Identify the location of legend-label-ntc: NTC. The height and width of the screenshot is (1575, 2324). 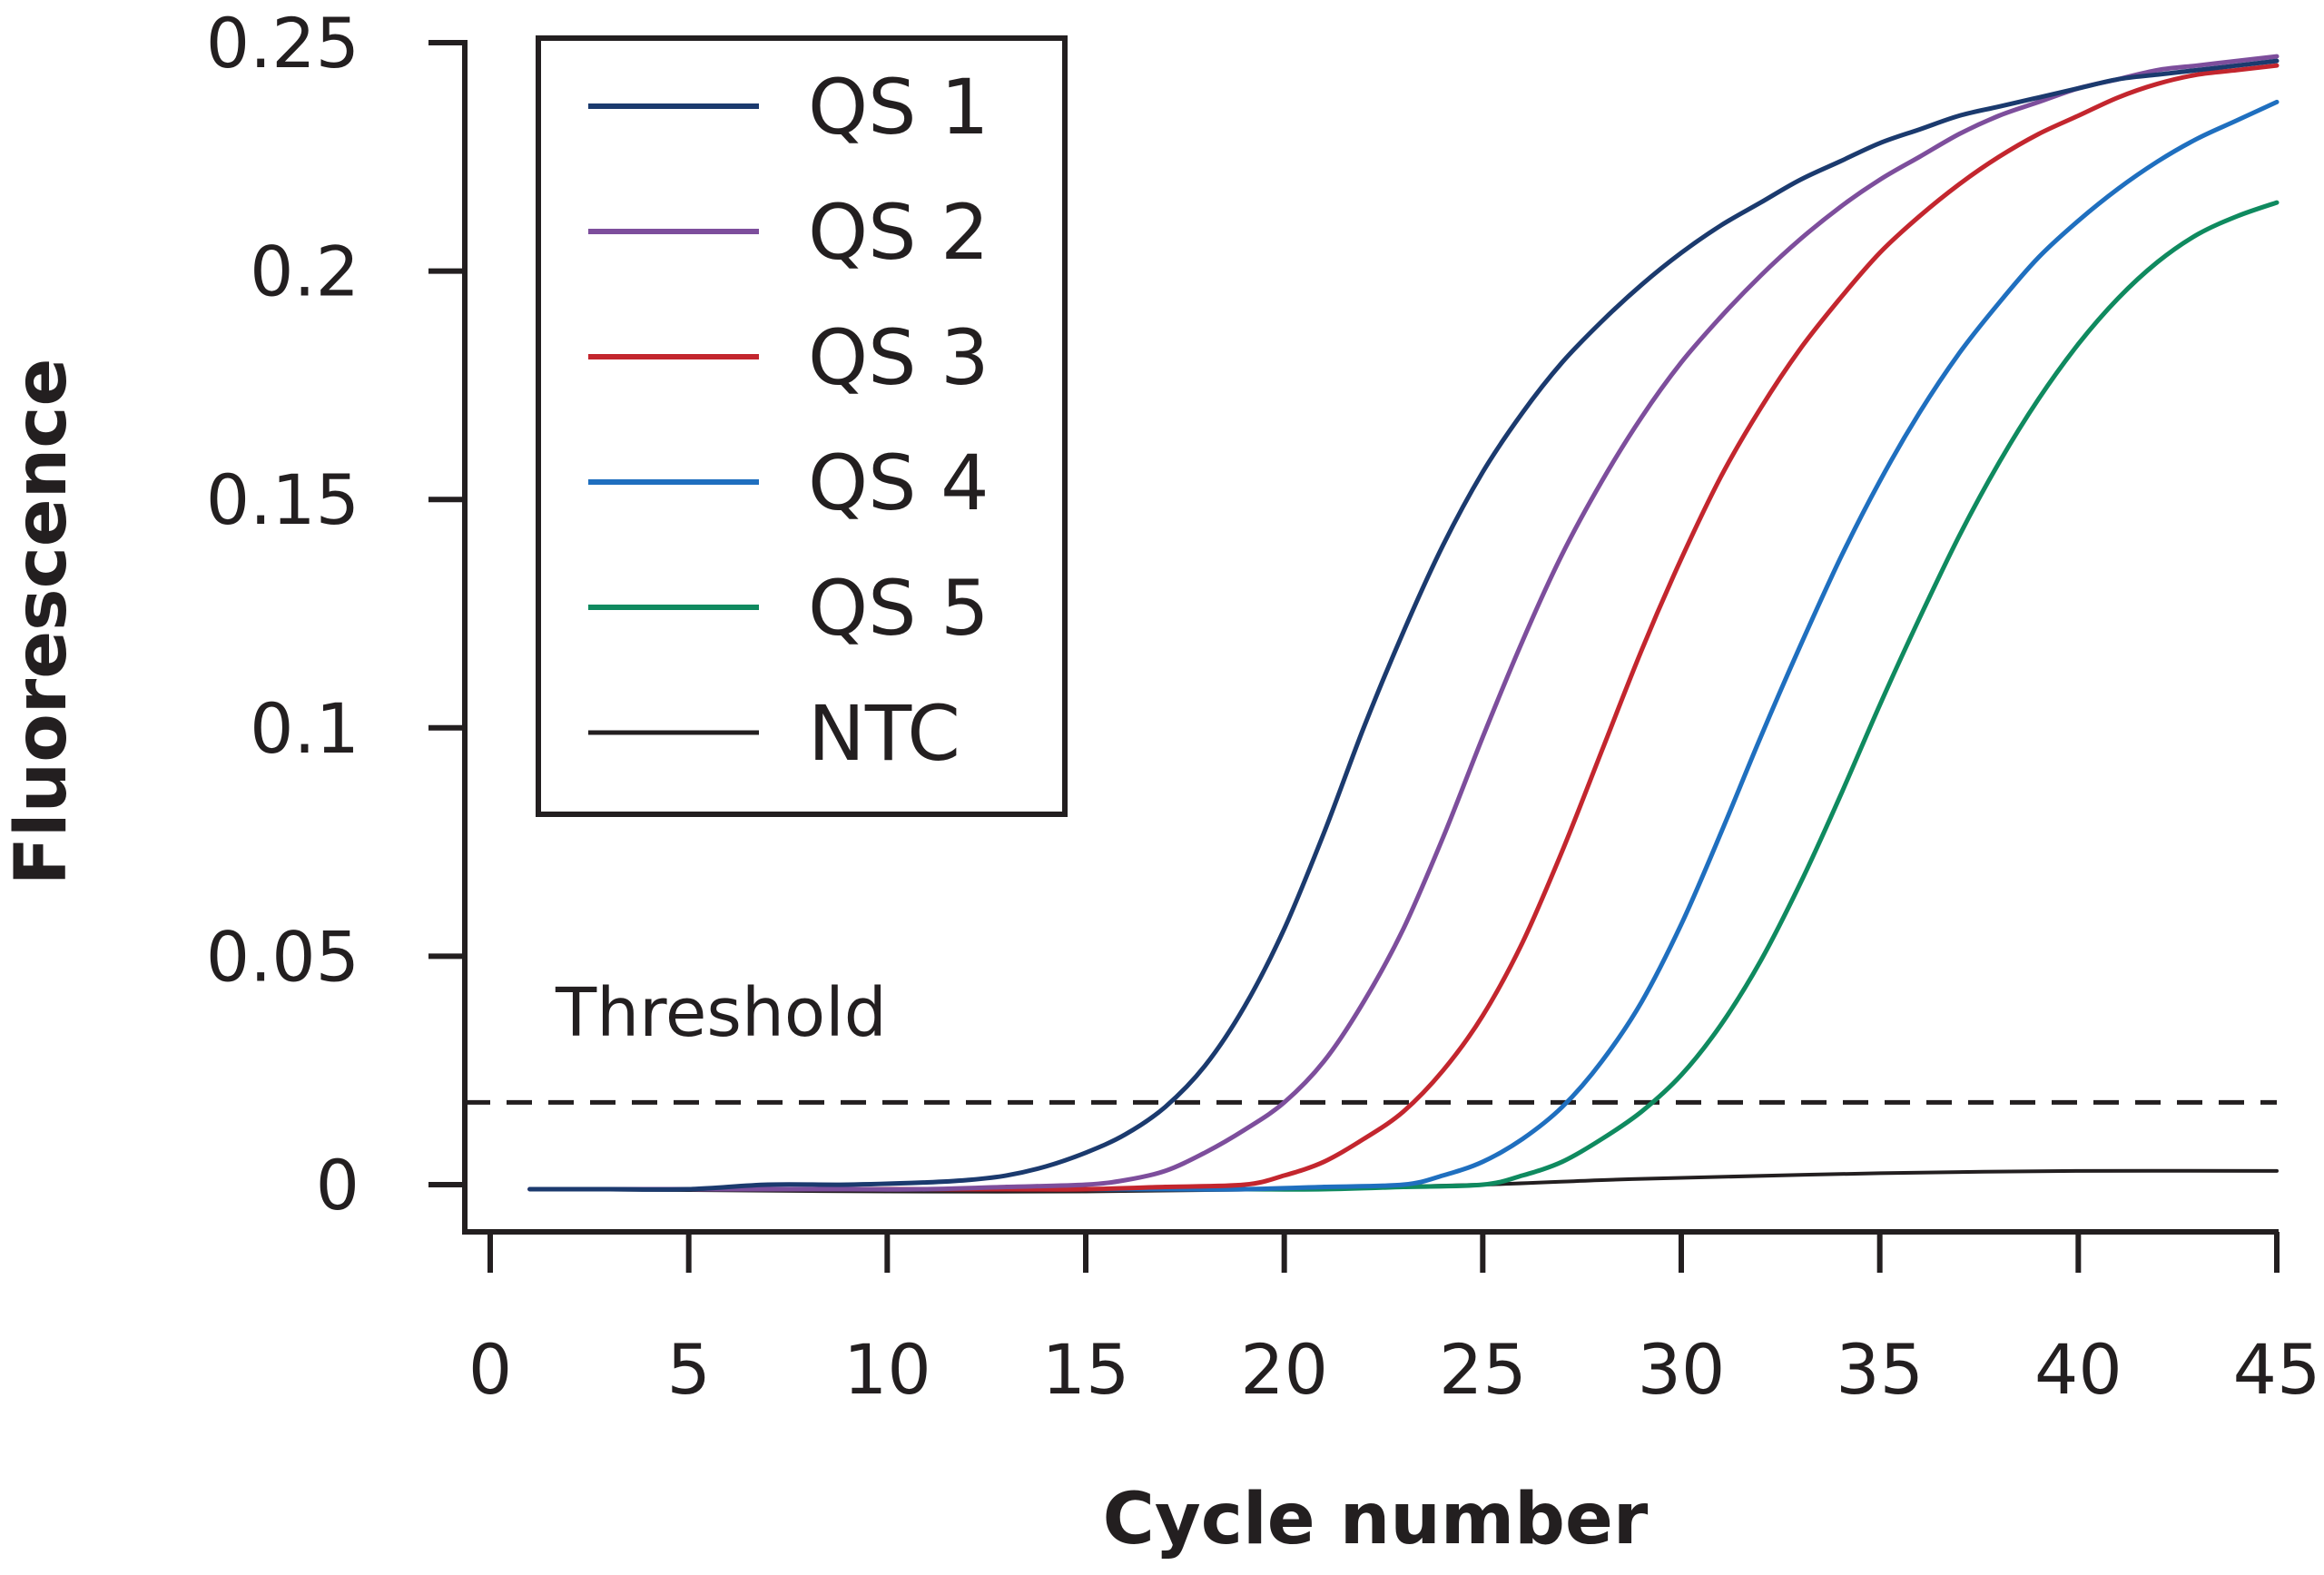
(884, 733).